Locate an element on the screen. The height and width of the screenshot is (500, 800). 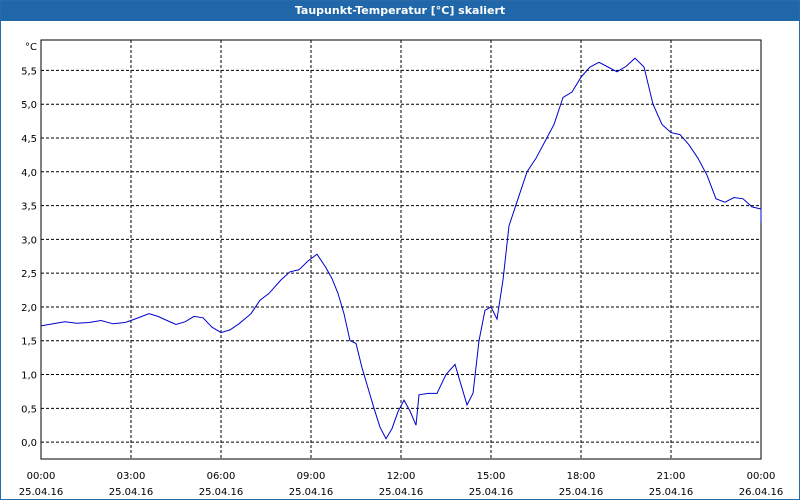
y-tick-label: 3,5 is located at coordinates (29, 207).